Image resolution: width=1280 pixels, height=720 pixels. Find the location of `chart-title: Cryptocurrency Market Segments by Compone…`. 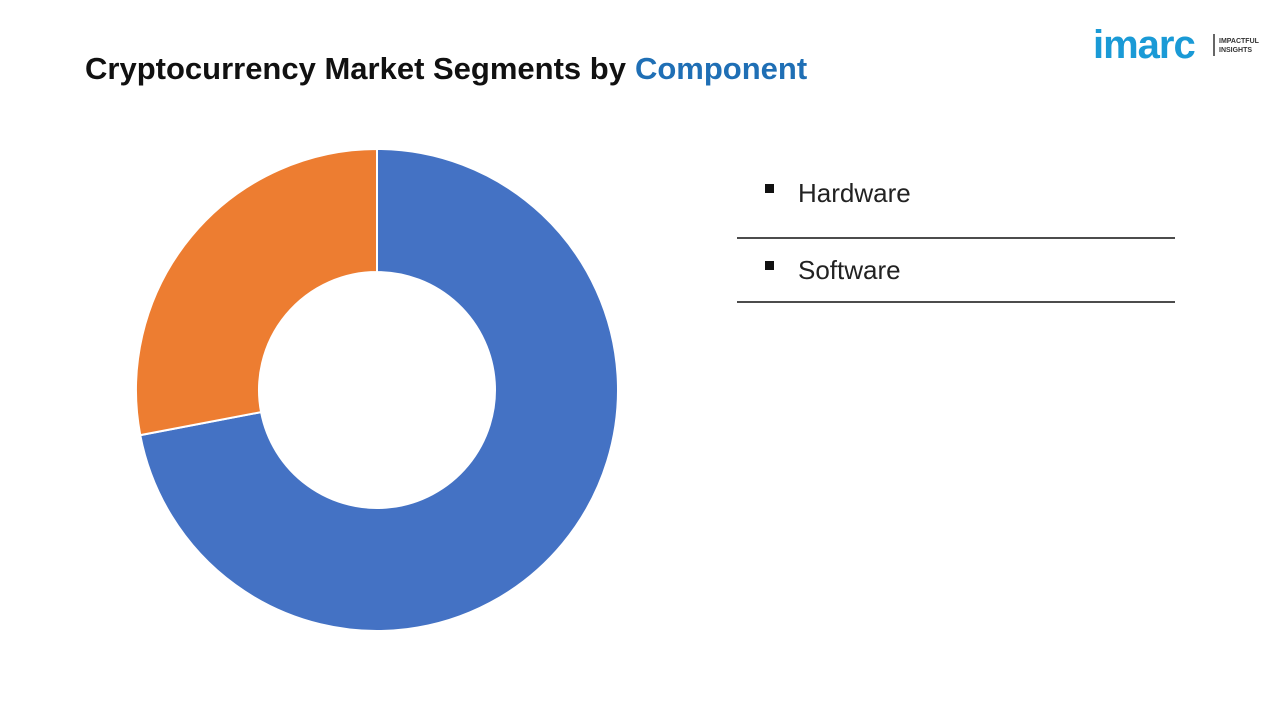

chart-title: Cryptocurrency Market Segments by Compone… is located at coordinates (446, 68).